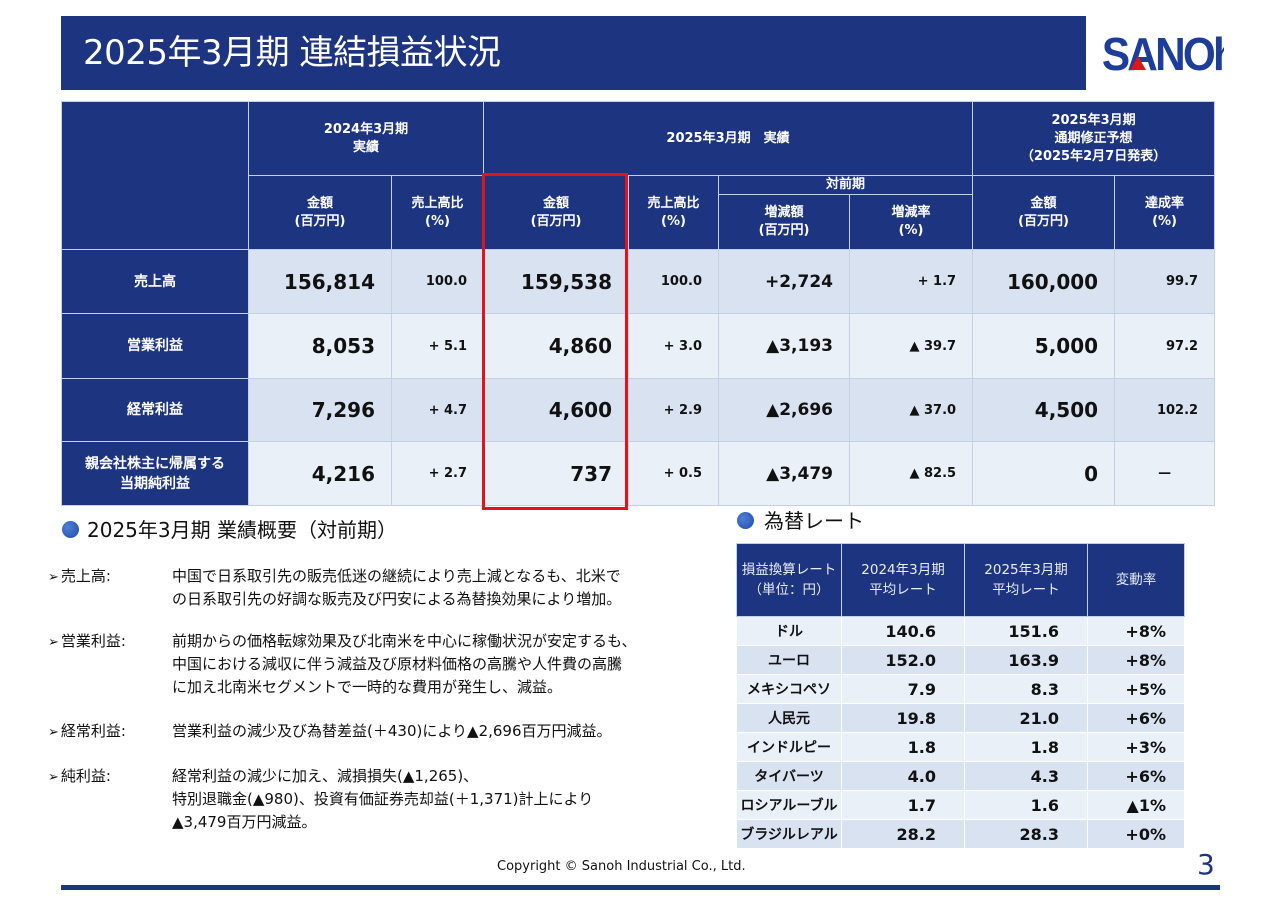 This screenshot has width=1280, height=904. Describe the element at coordinates (960, 689) in the screenshot. I see `fx-row-mxn: メキシコペソ 7.9 8.3 +5%` at that location.